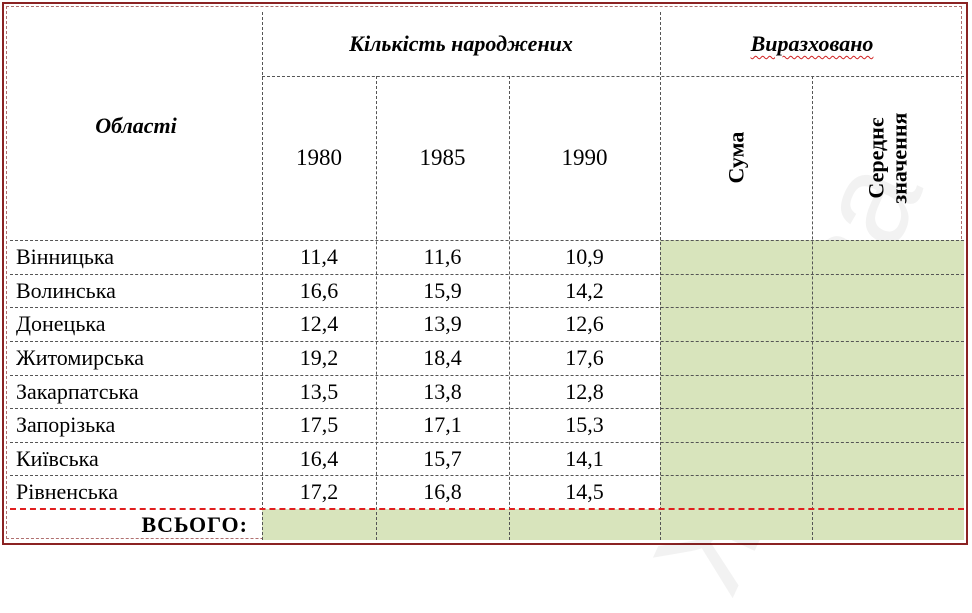 The image size is (972, 613). Describe the element at coordinates (442, 424) in the screenshot. I see `value-1985: 17,1` at that location.